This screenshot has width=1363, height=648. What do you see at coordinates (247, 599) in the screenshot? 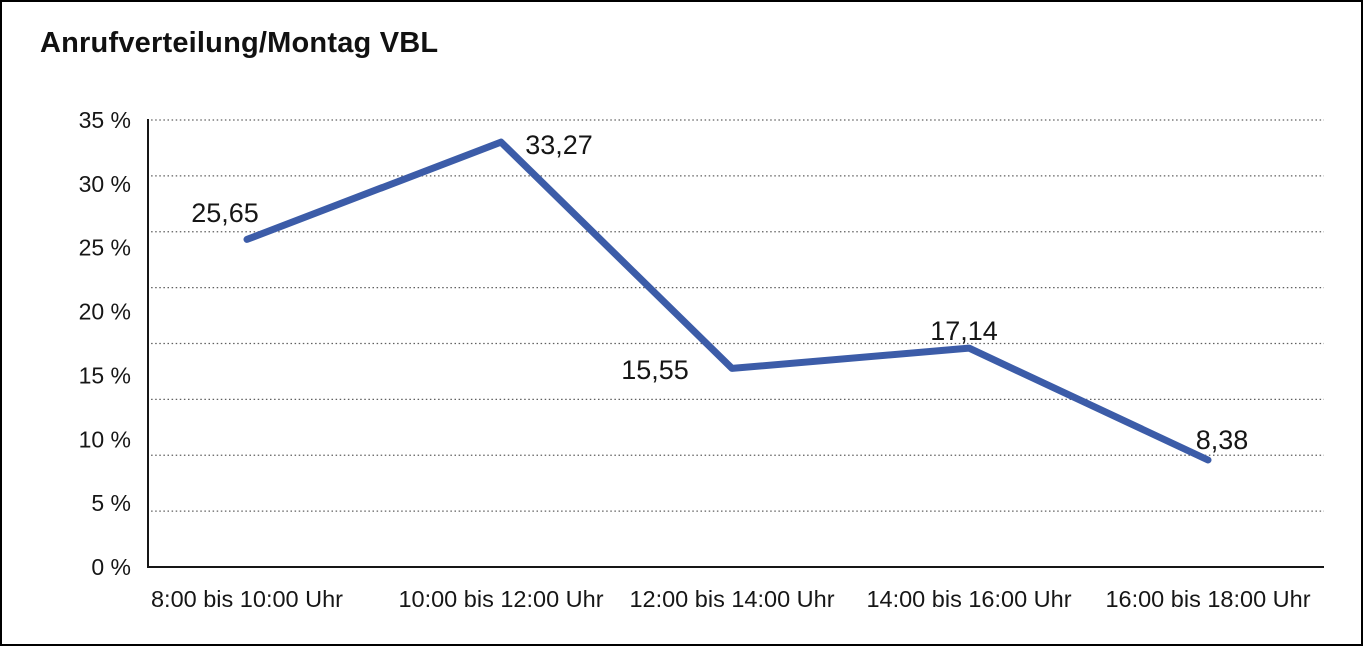
I see `x-category-label: 8:00 bis 10:00 Uhr` at bounding box center [247, 599].